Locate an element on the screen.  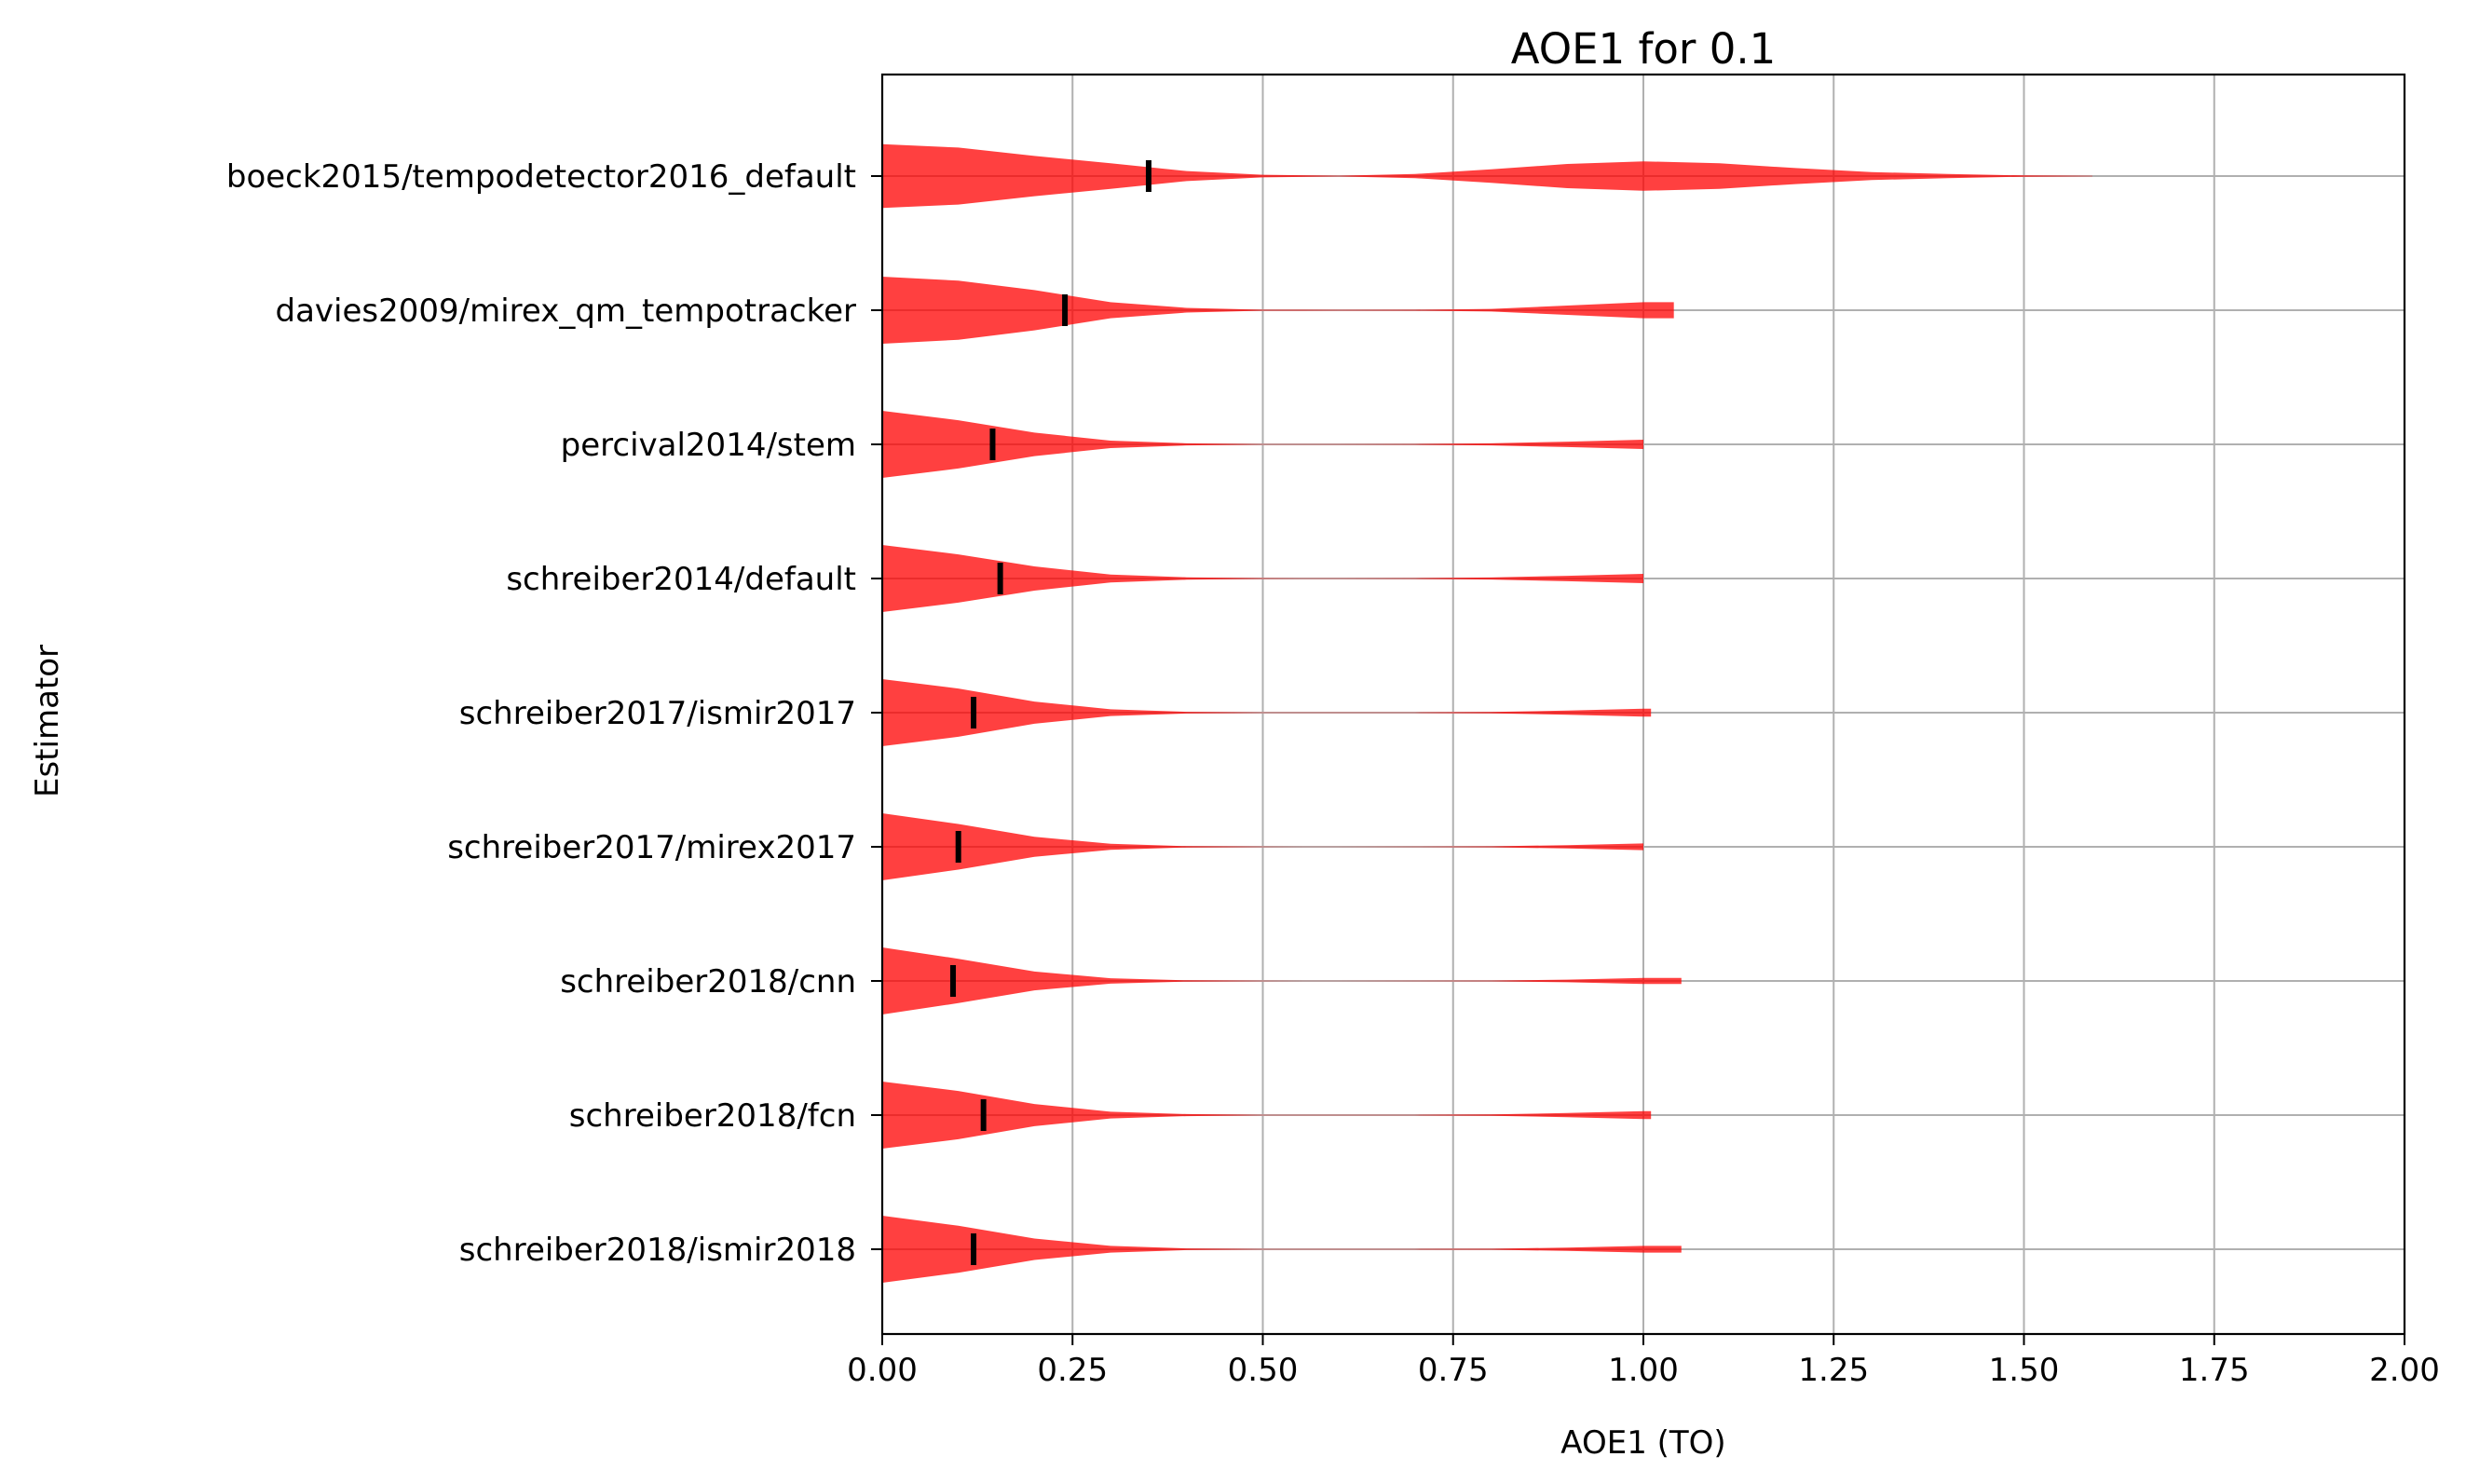
x-axis-label: AOE1 (TO) is located at coordinates (1642, 1443).